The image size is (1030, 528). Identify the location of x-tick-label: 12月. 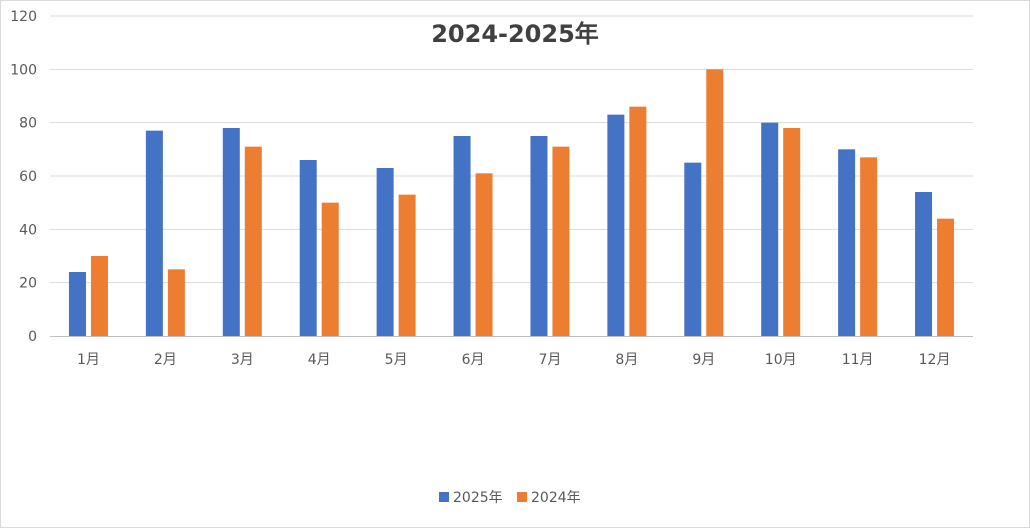
(935, 360).